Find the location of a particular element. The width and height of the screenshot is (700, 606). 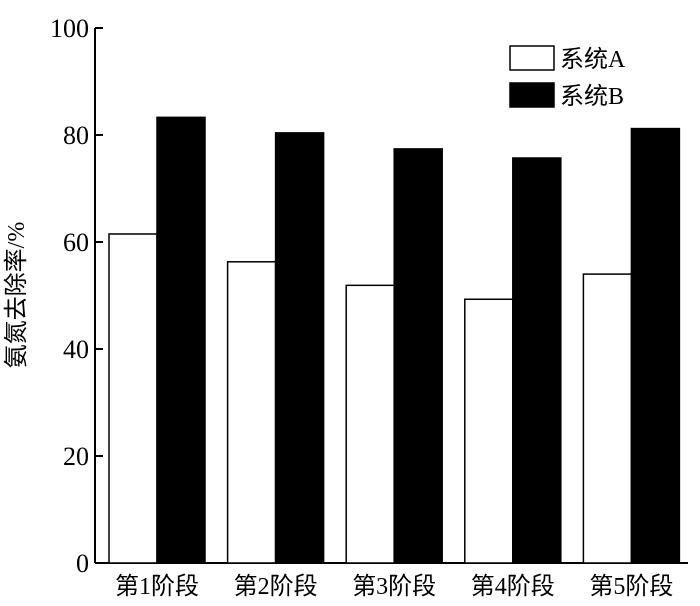

y-tick-label: 100 is located at coordinates (69, 28).